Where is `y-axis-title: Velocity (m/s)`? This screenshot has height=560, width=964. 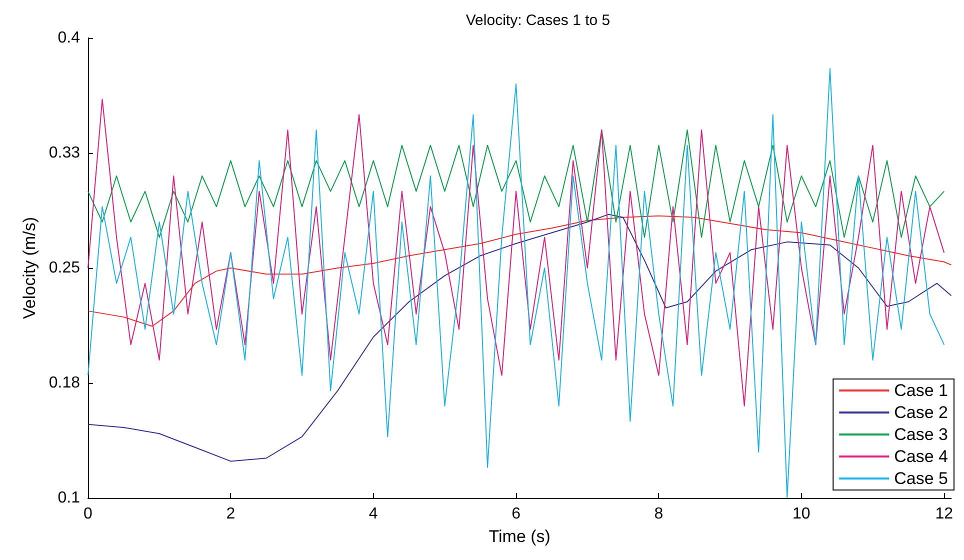 y-axis-title: Velocity (m/s) is located at coordinates (29, 268).